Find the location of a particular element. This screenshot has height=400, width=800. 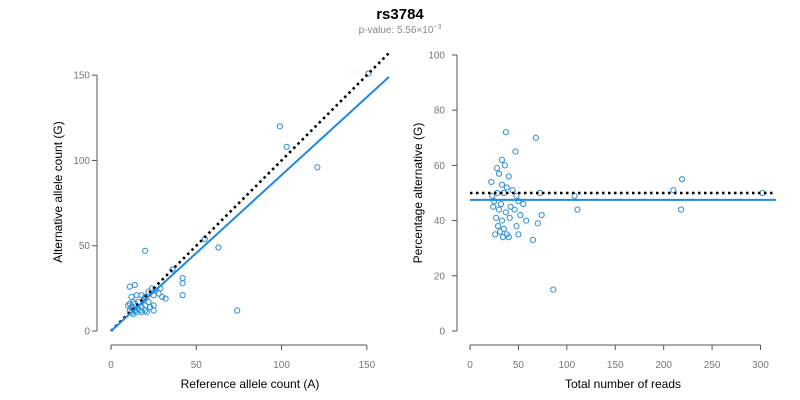

left-x-tick-label: 100 is located at coordinates (281, 365).